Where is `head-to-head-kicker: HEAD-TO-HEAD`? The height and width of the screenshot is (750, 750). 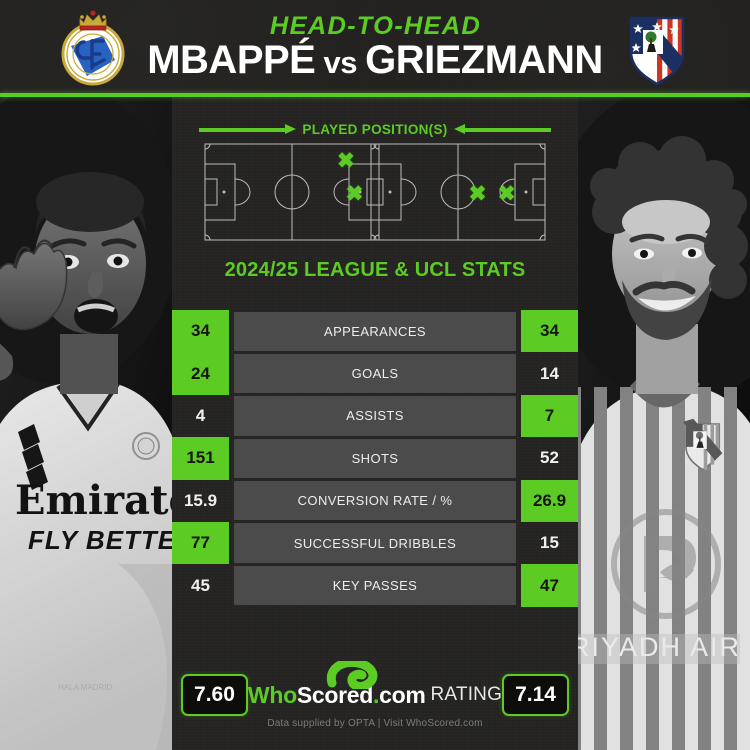 head-to-head-kicker: HEAD-TO-HEAD is located at coordinates (375, 25).